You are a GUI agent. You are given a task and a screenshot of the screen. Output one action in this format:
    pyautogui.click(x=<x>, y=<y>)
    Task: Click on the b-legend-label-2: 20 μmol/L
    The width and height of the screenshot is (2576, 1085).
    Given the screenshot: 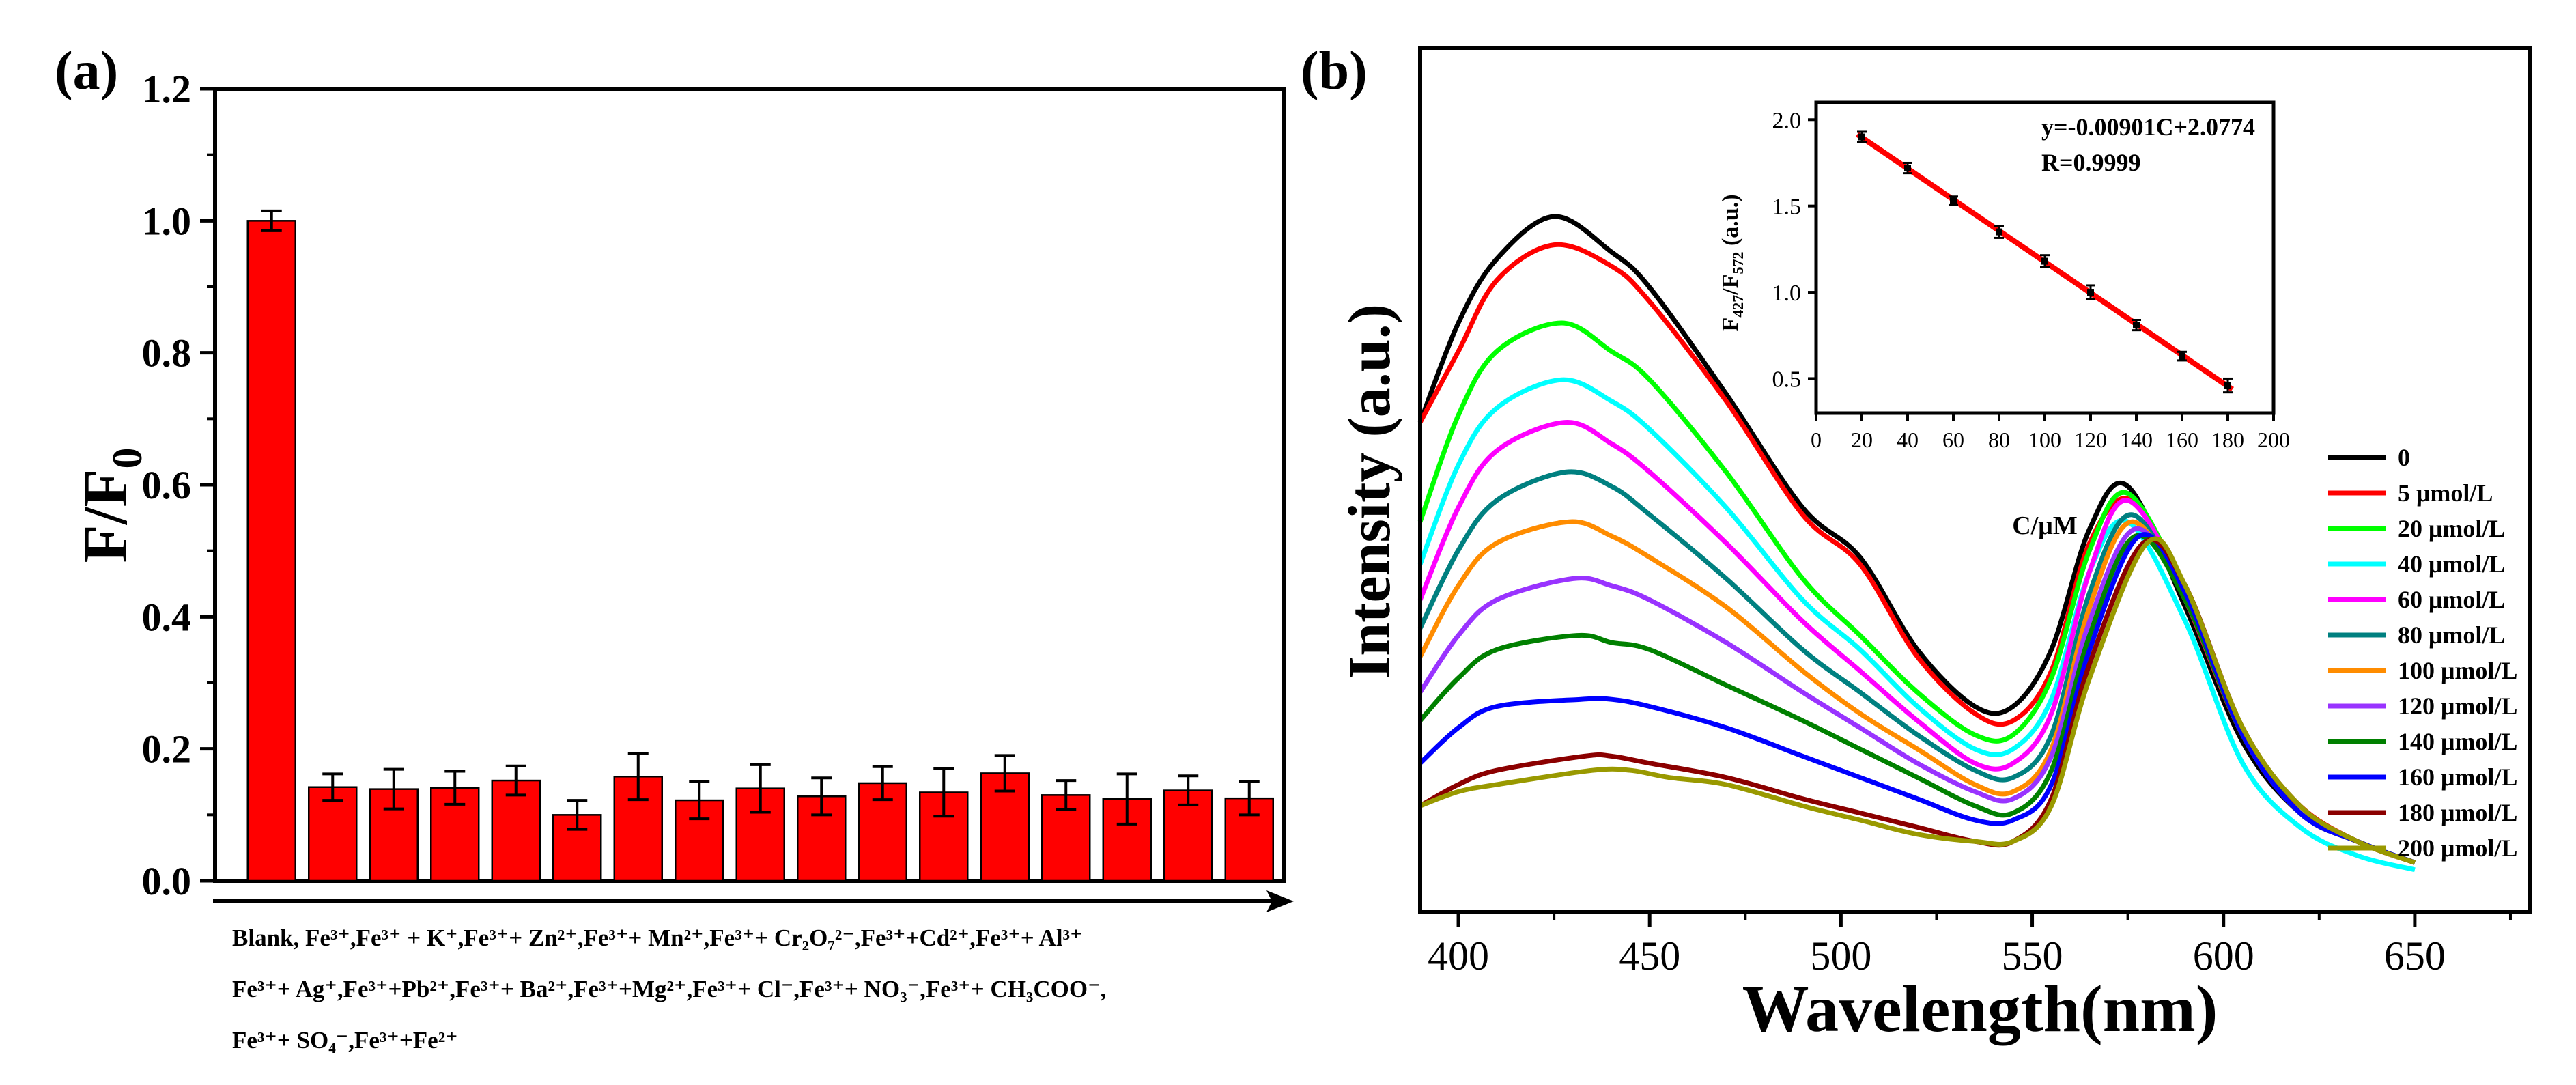 What is the action you would take?
    pyautogui.click(x=2451, y=528)
    